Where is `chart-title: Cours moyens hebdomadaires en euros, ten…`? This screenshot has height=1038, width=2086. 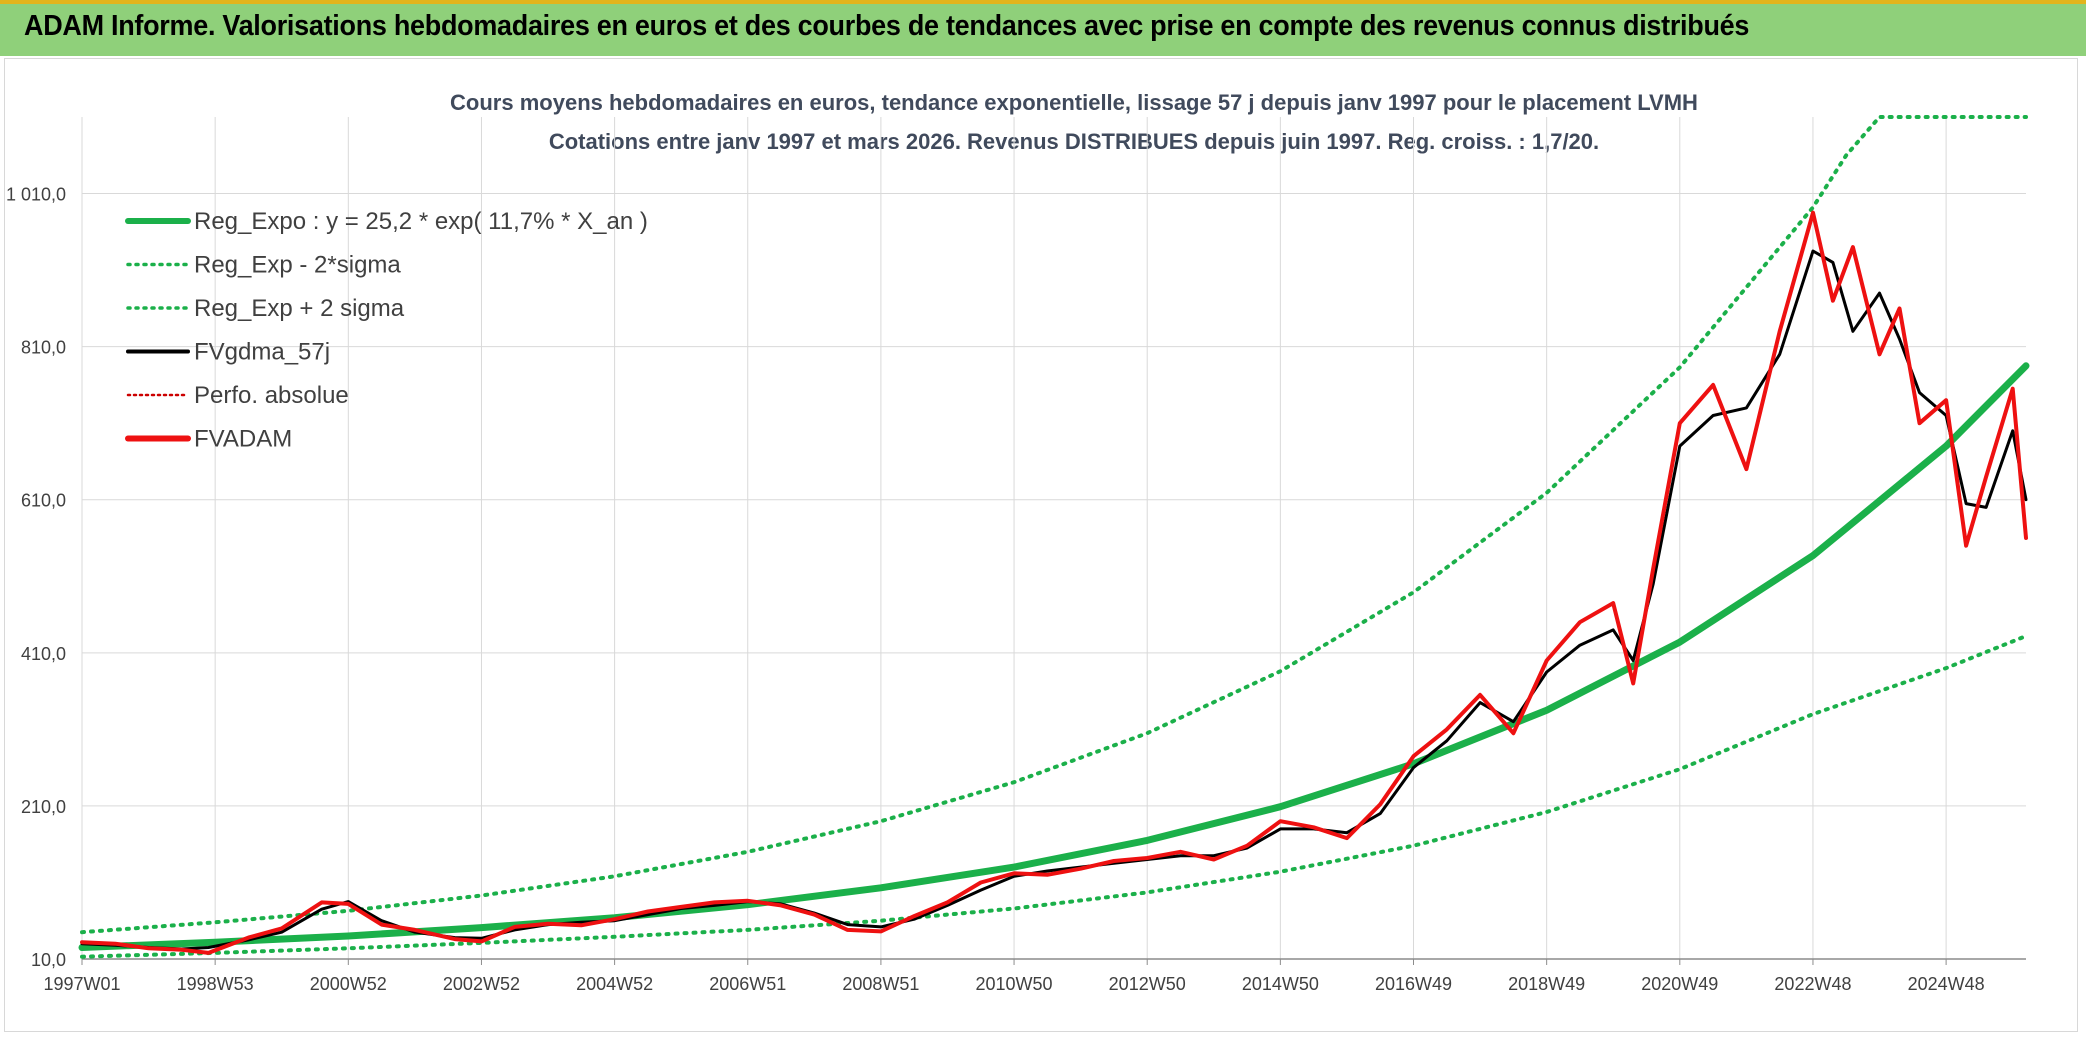 chart-title: Cours moyens hebdomadaires en euros, ten… is located at coordinates (1074, 102).